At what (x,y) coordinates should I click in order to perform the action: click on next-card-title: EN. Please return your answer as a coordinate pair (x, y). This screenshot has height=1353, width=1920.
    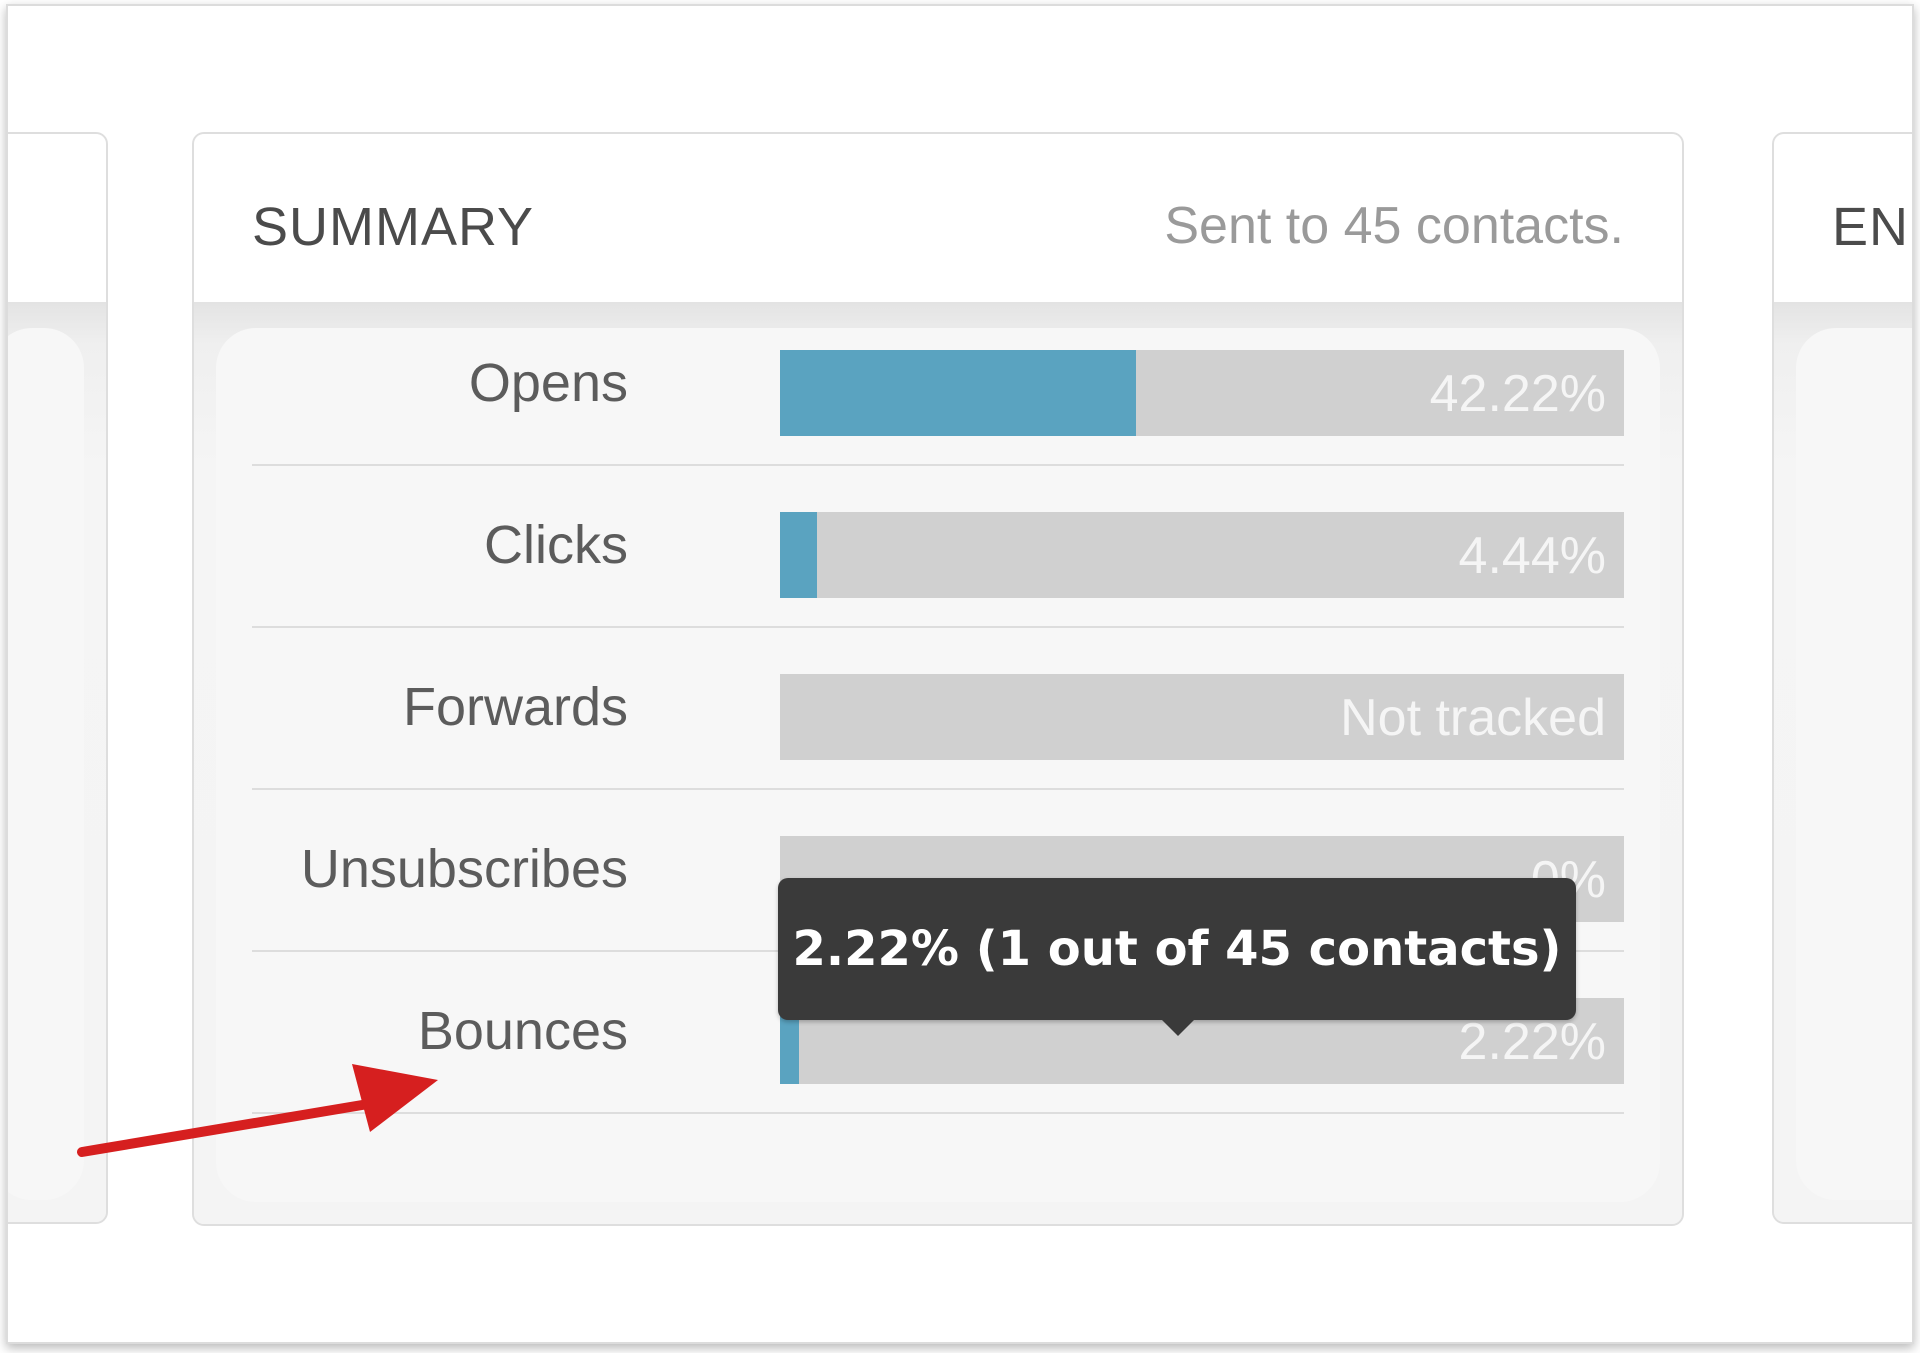
    Looking at the image, I should click on (1871, 227).